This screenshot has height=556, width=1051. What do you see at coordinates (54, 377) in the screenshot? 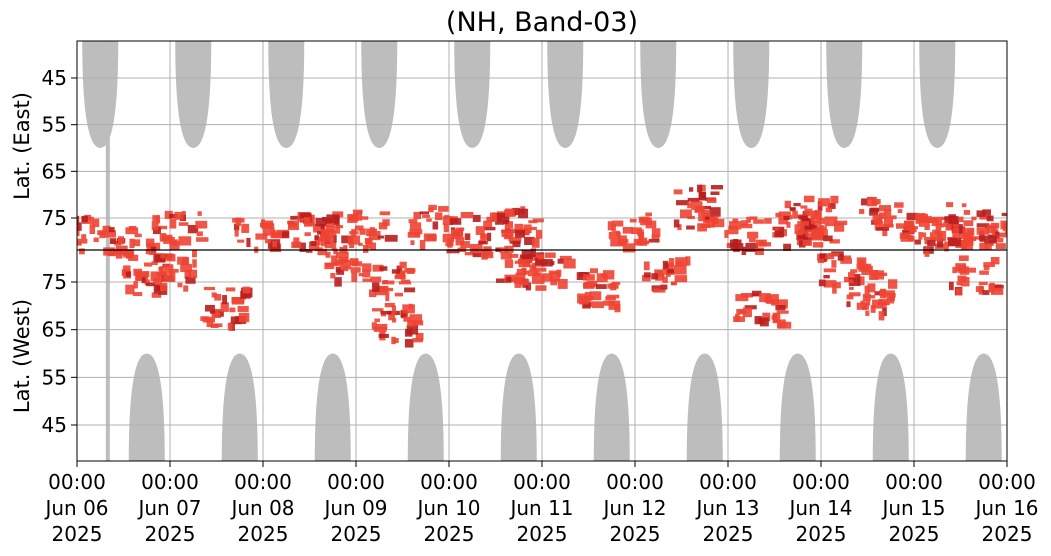
I see `y-tick-label-west: 55` at bounding box center [54, 377].